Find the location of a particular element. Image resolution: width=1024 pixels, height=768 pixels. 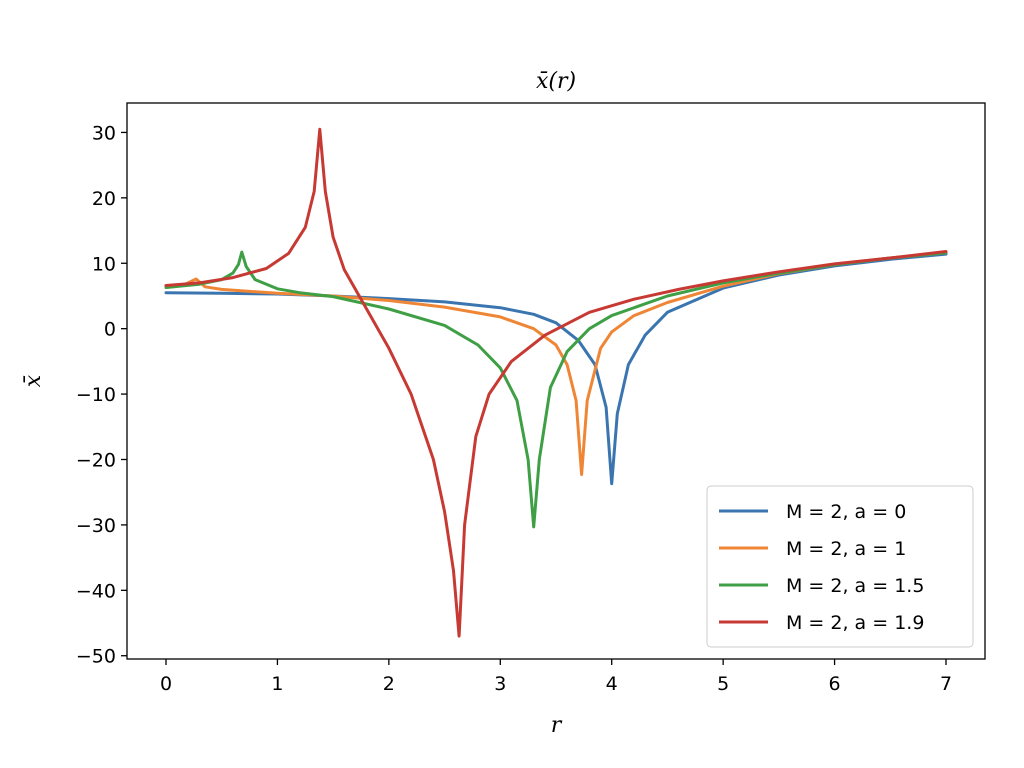

y-tick-label: −40 is located at coordinates (96, 591).